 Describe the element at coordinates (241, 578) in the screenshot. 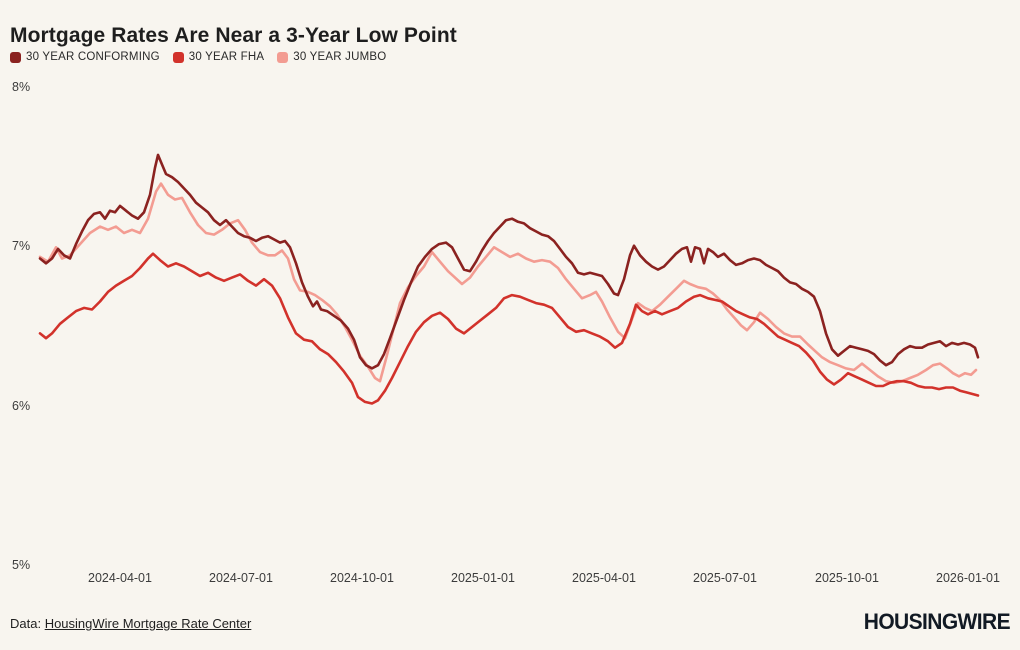

I see `x-tick-label: 2024-07-01` at that location.